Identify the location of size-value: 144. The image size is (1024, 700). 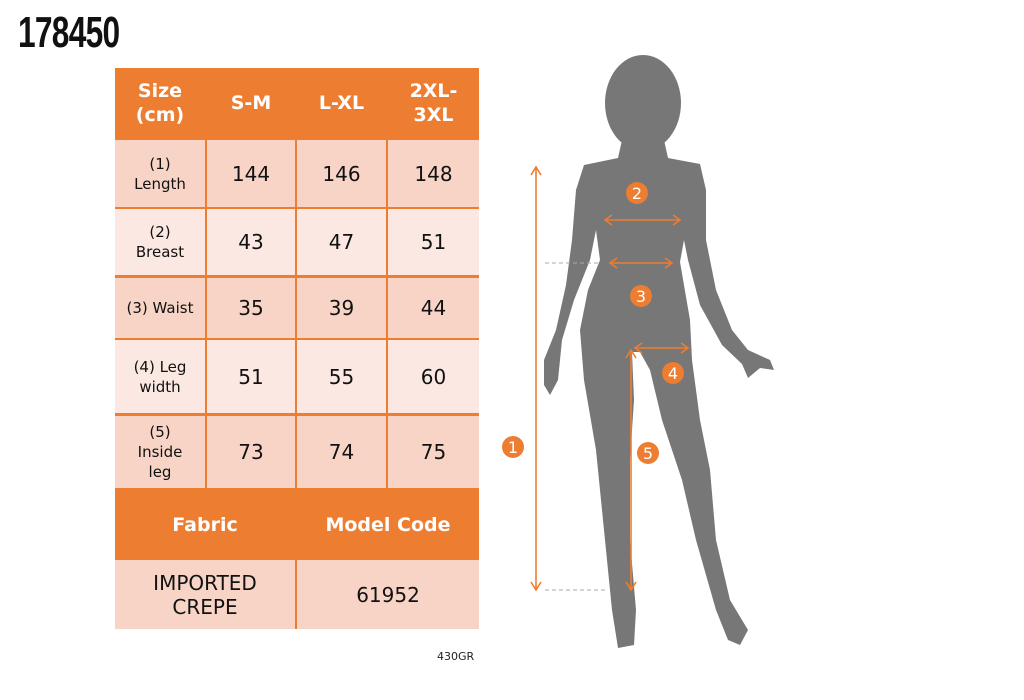
(251, 173).